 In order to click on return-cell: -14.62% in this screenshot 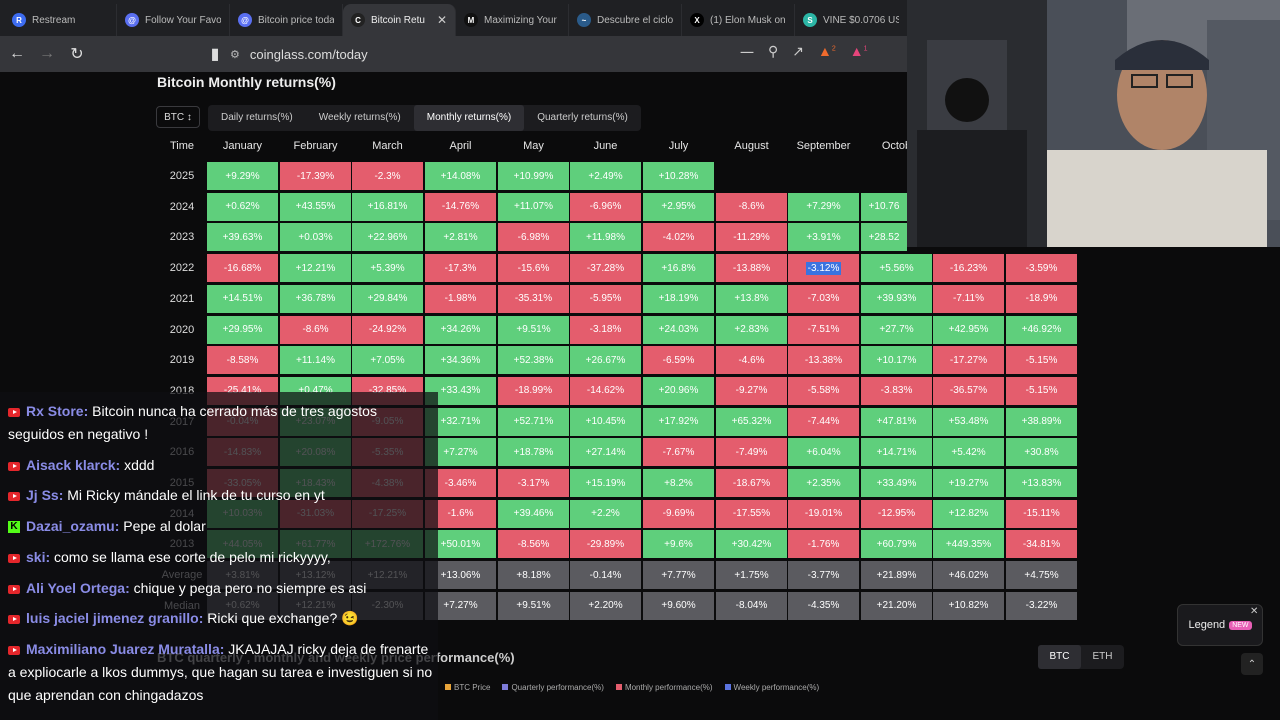, I will do `click(605, 390)`.